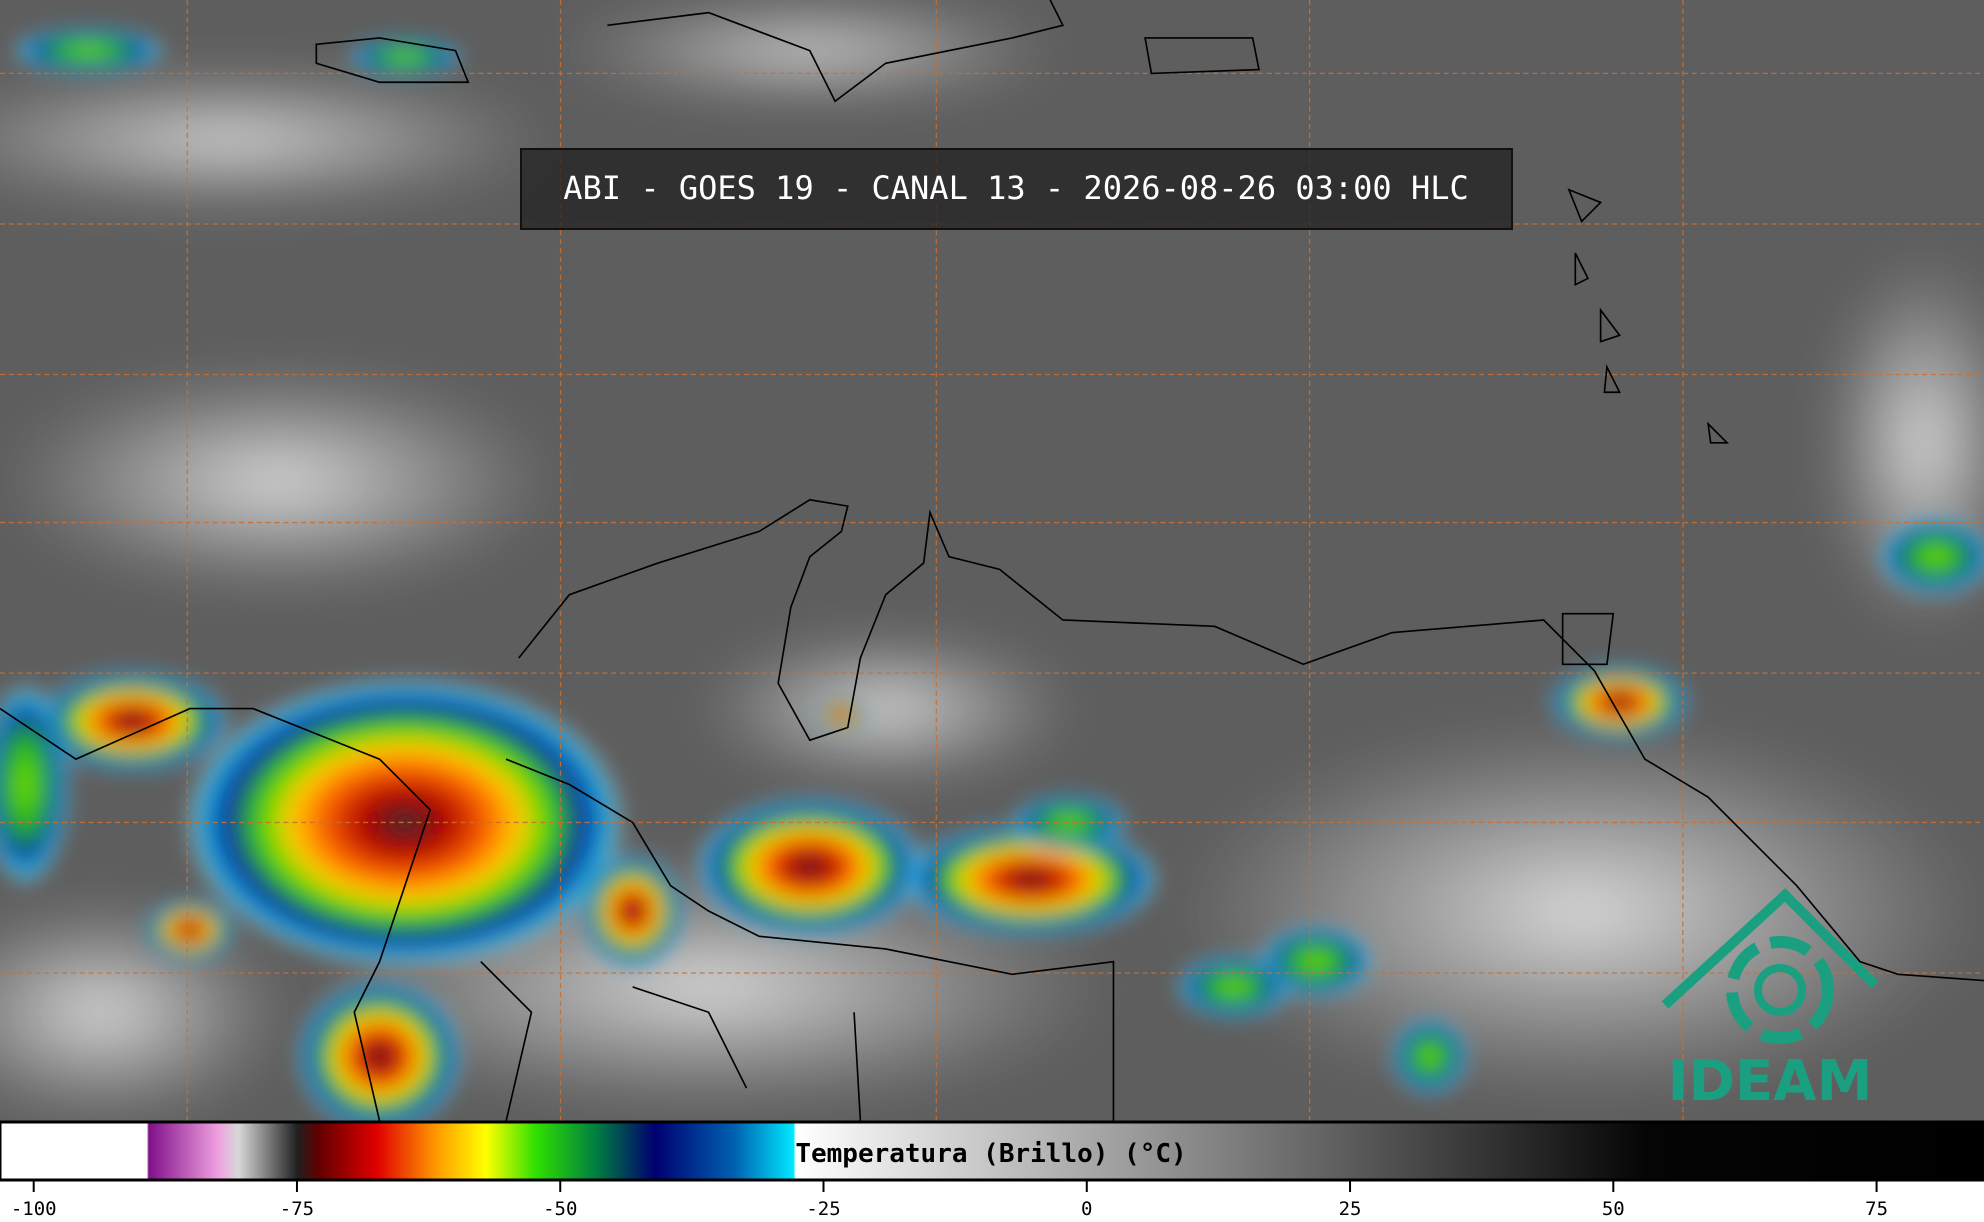  Describe the element at coordinates (990, 1154) in the screenshot. I see `colorbar-label: Temperatura (Brillo) (°C)` at that location.